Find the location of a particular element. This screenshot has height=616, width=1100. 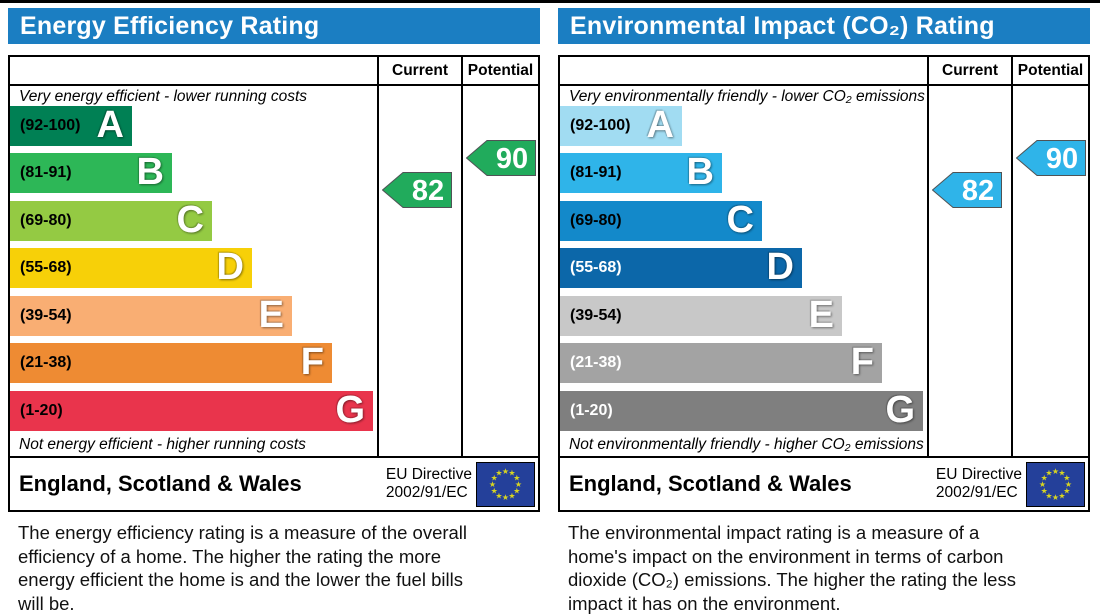

band-a: (92-100) A is located at coordinates (621, 126).